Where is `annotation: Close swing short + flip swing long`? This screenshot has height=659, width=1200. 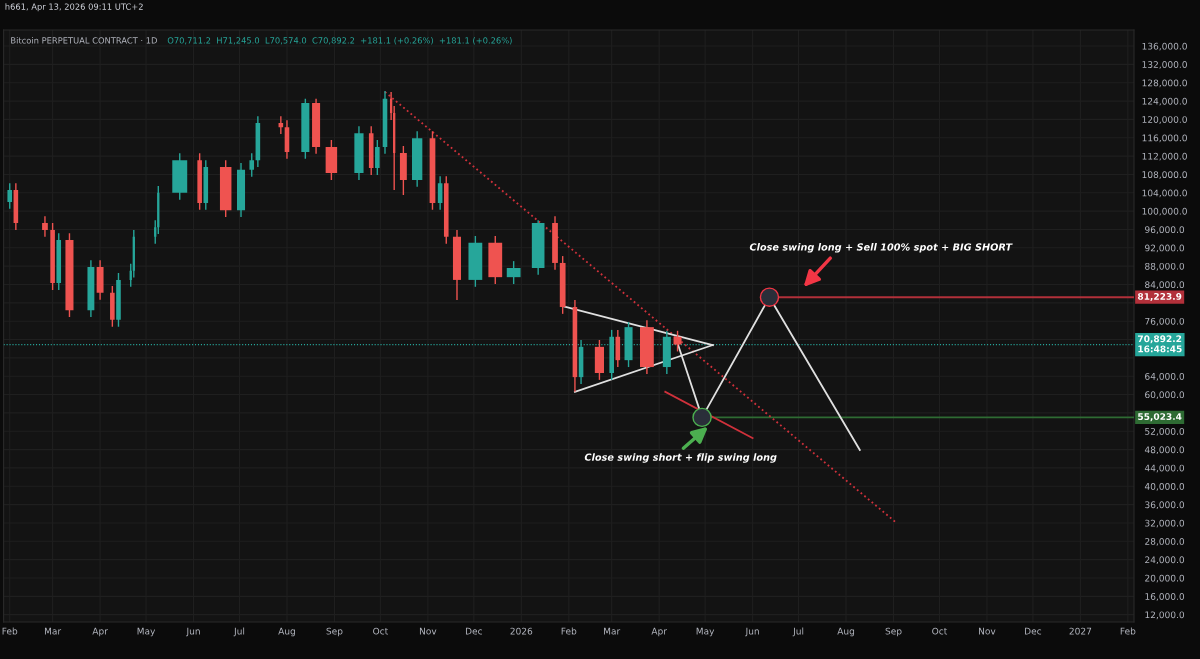 annotation: Close swing short + flip swing long is located at coordinates (680, 458).